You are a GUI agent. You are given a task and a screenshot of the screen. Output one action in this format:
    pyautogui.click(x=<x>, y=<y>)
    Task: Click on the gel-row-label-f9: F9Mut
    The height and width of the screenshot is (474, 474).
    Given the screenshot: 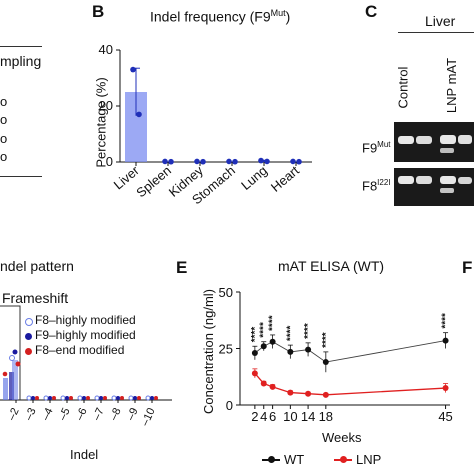 What is the action you would take?
    pyautogui.click(x=376, y=147)
    